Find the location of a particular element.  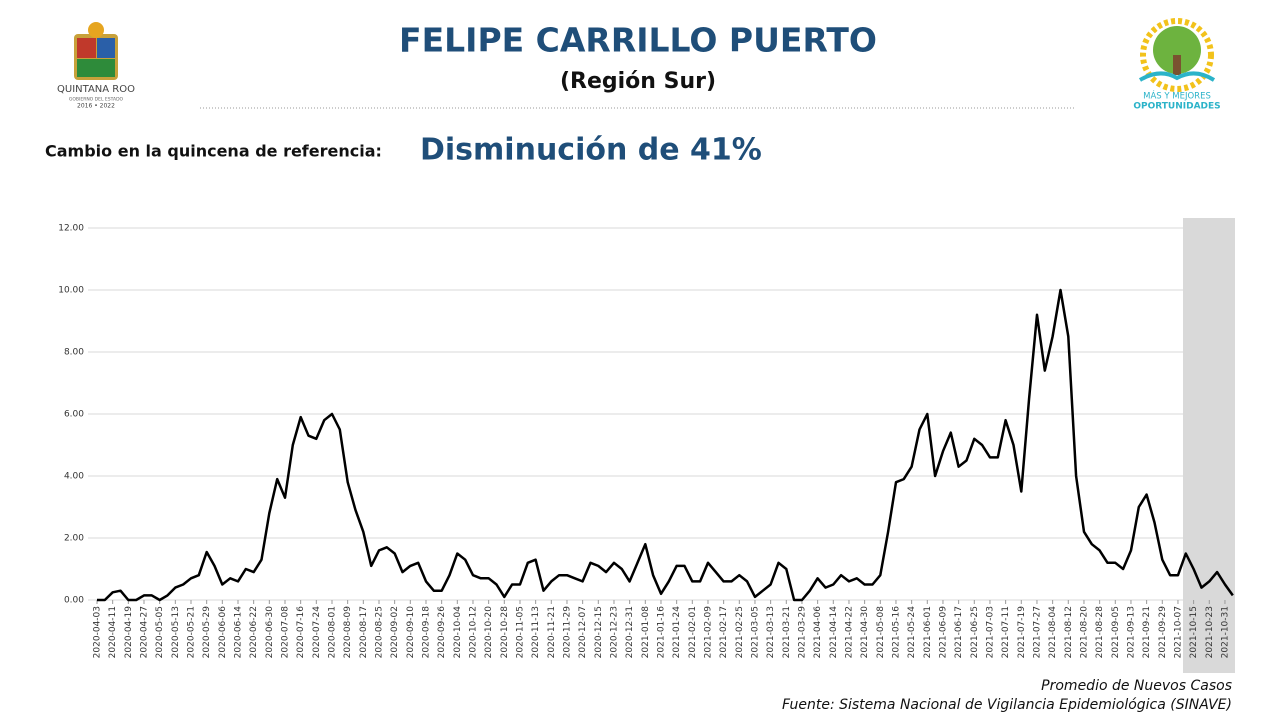

x-tick-label: 2020-11-05 is located at coordinates (520, 632).